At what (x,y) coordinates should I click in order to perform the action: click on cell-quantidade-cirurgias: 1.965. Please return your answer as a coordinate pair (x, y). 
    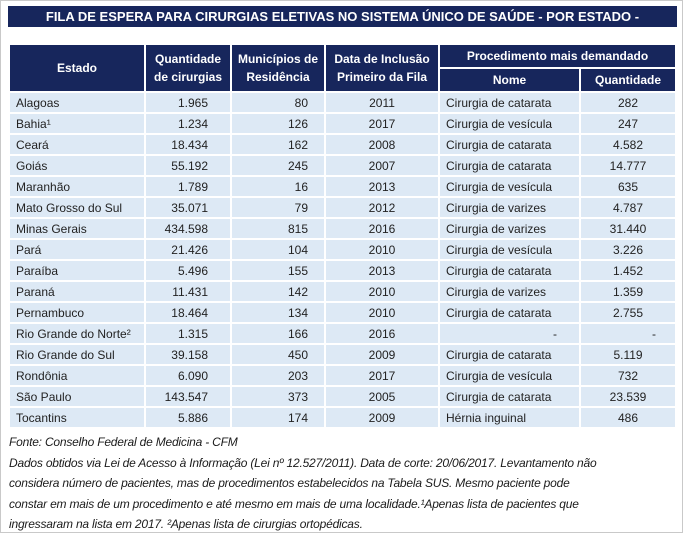
    Looking at the image, I should click on (188, 102).